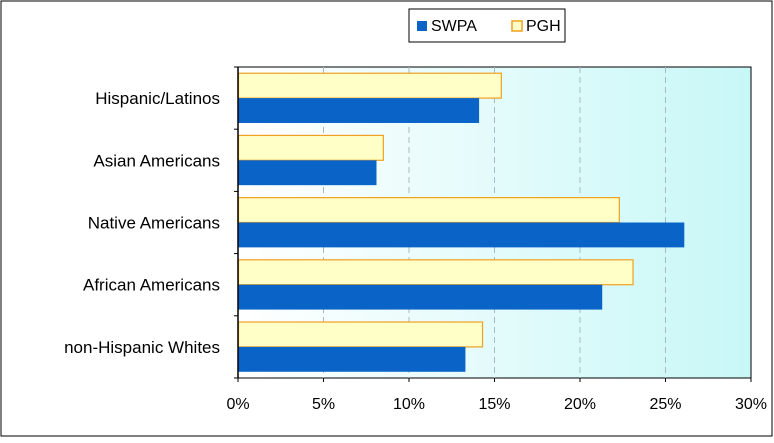 The height and width of the screenshot is (443, 774). I want to click on legend-label-swpa: SWPA, so click(454, 26).